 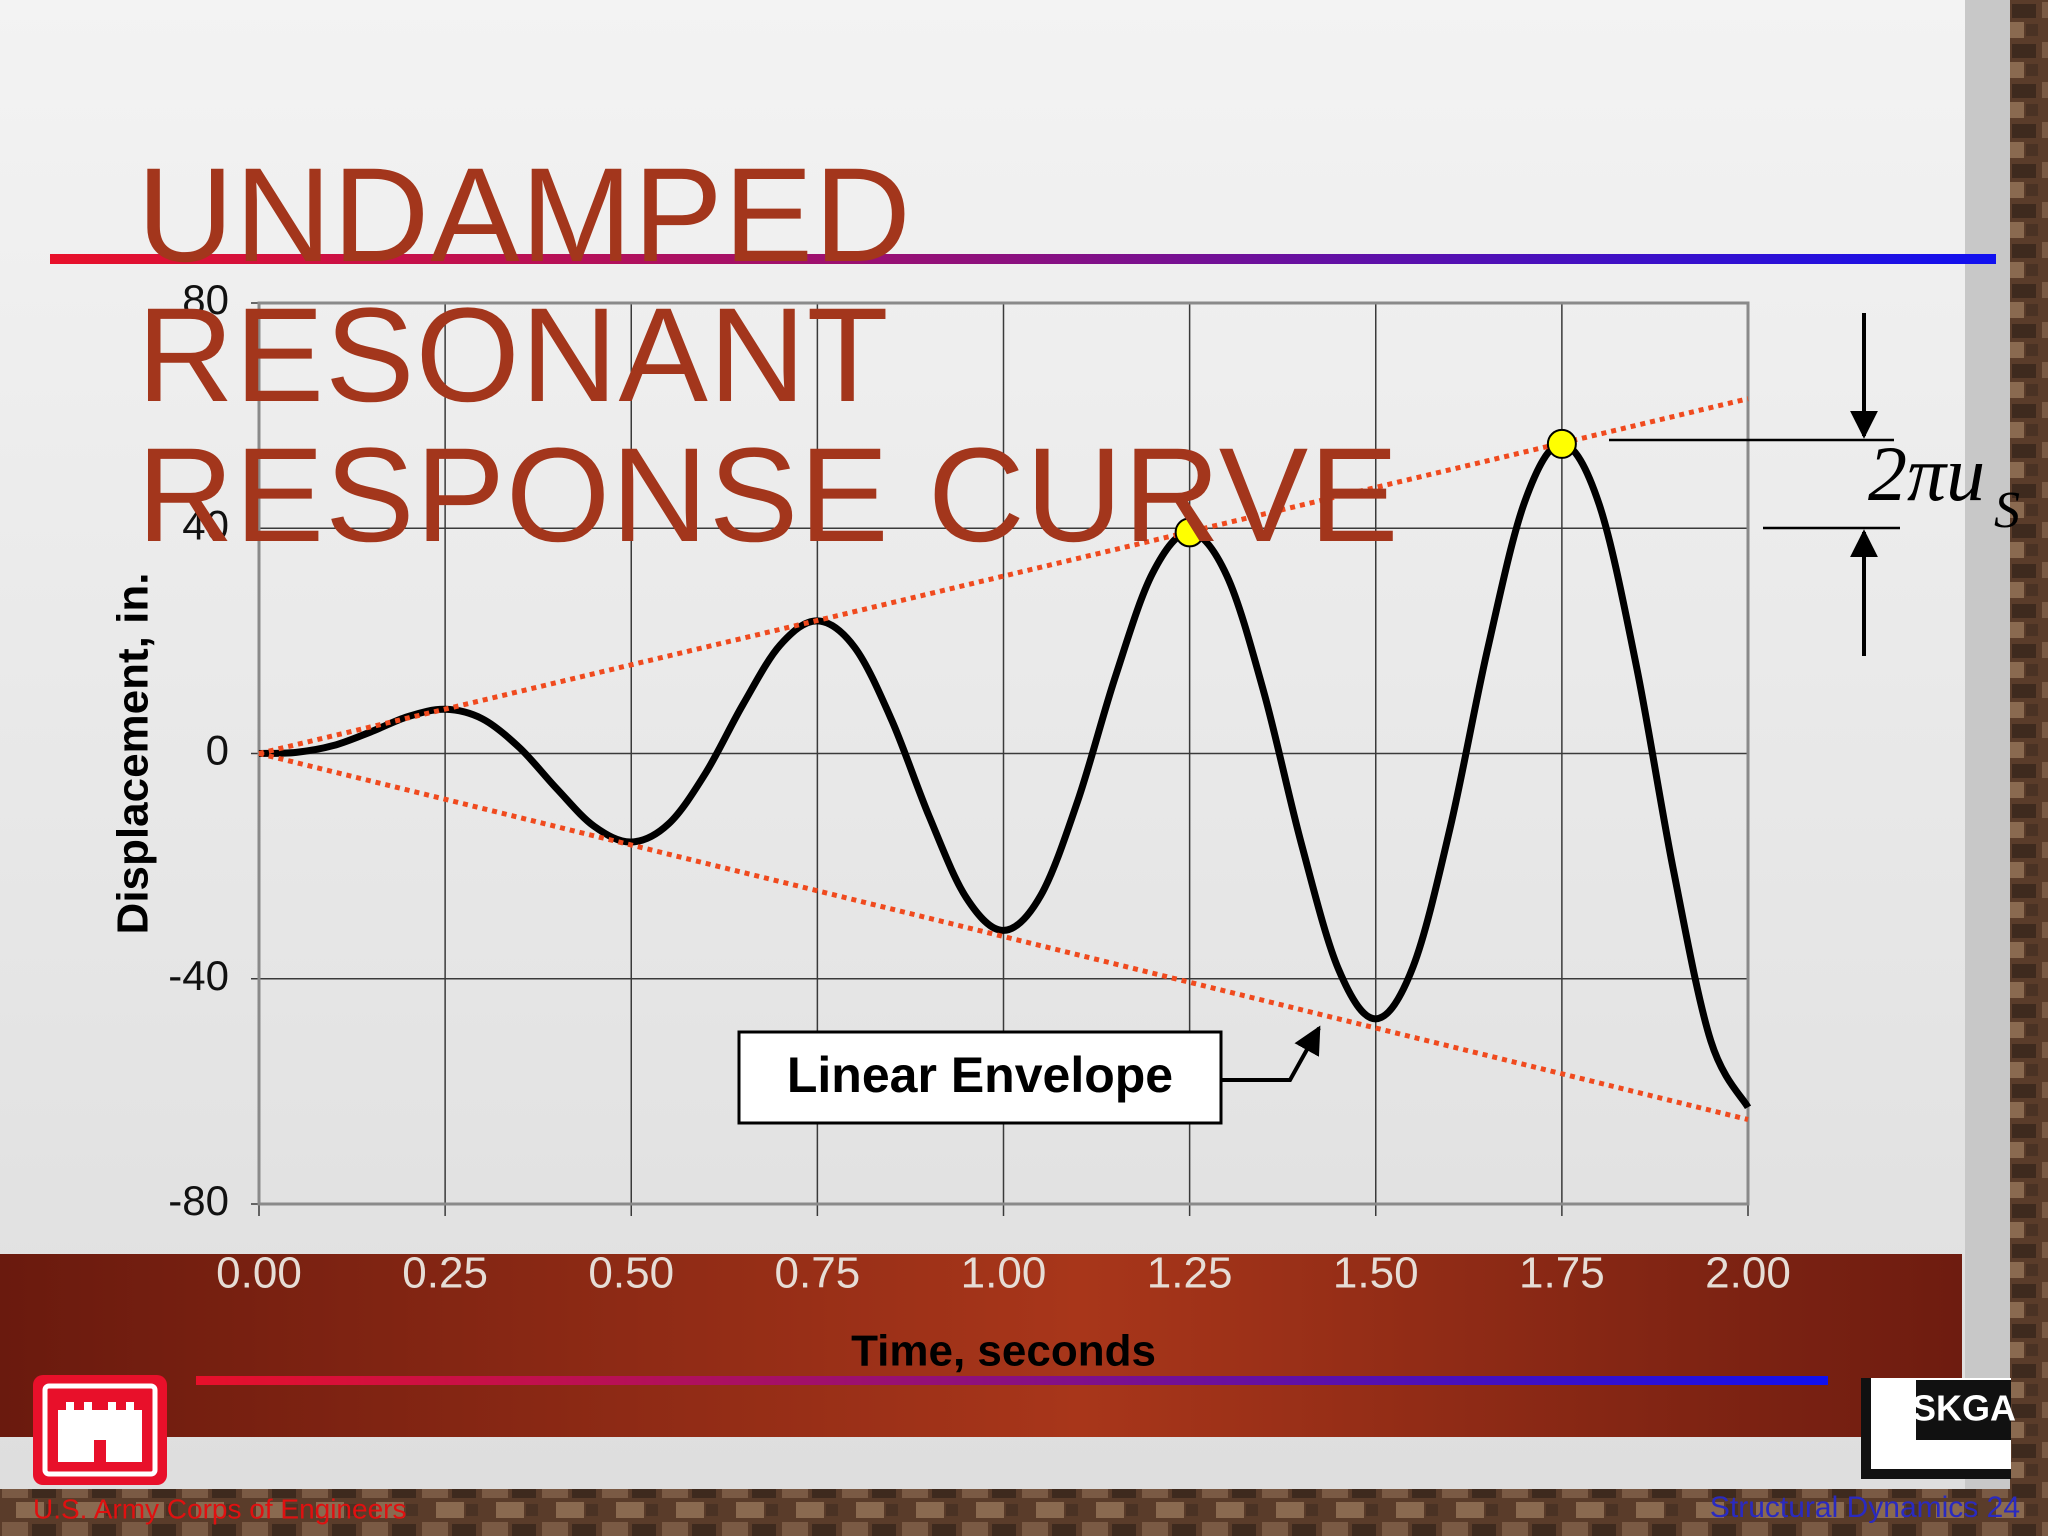 What do you see at coordinates (1023, 259) in the screenshot?
I see `title-rule` at bounding box center [1023, 259].